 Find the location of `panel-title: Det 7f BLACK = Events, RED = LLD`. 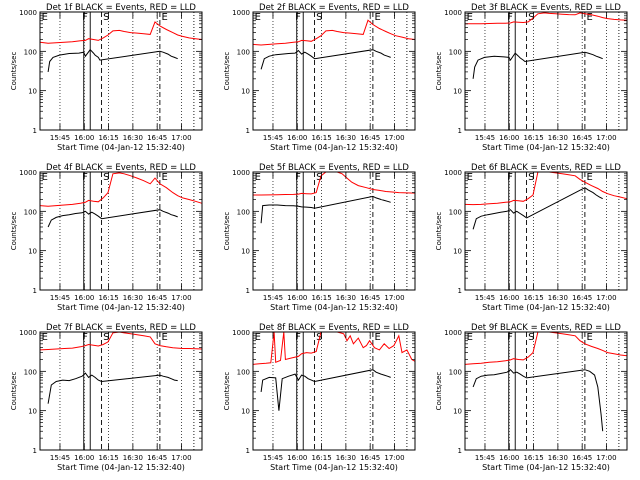

panel-title: Det 7f BLACK = Events, RED = LLD is located at coordinates (121, 328).